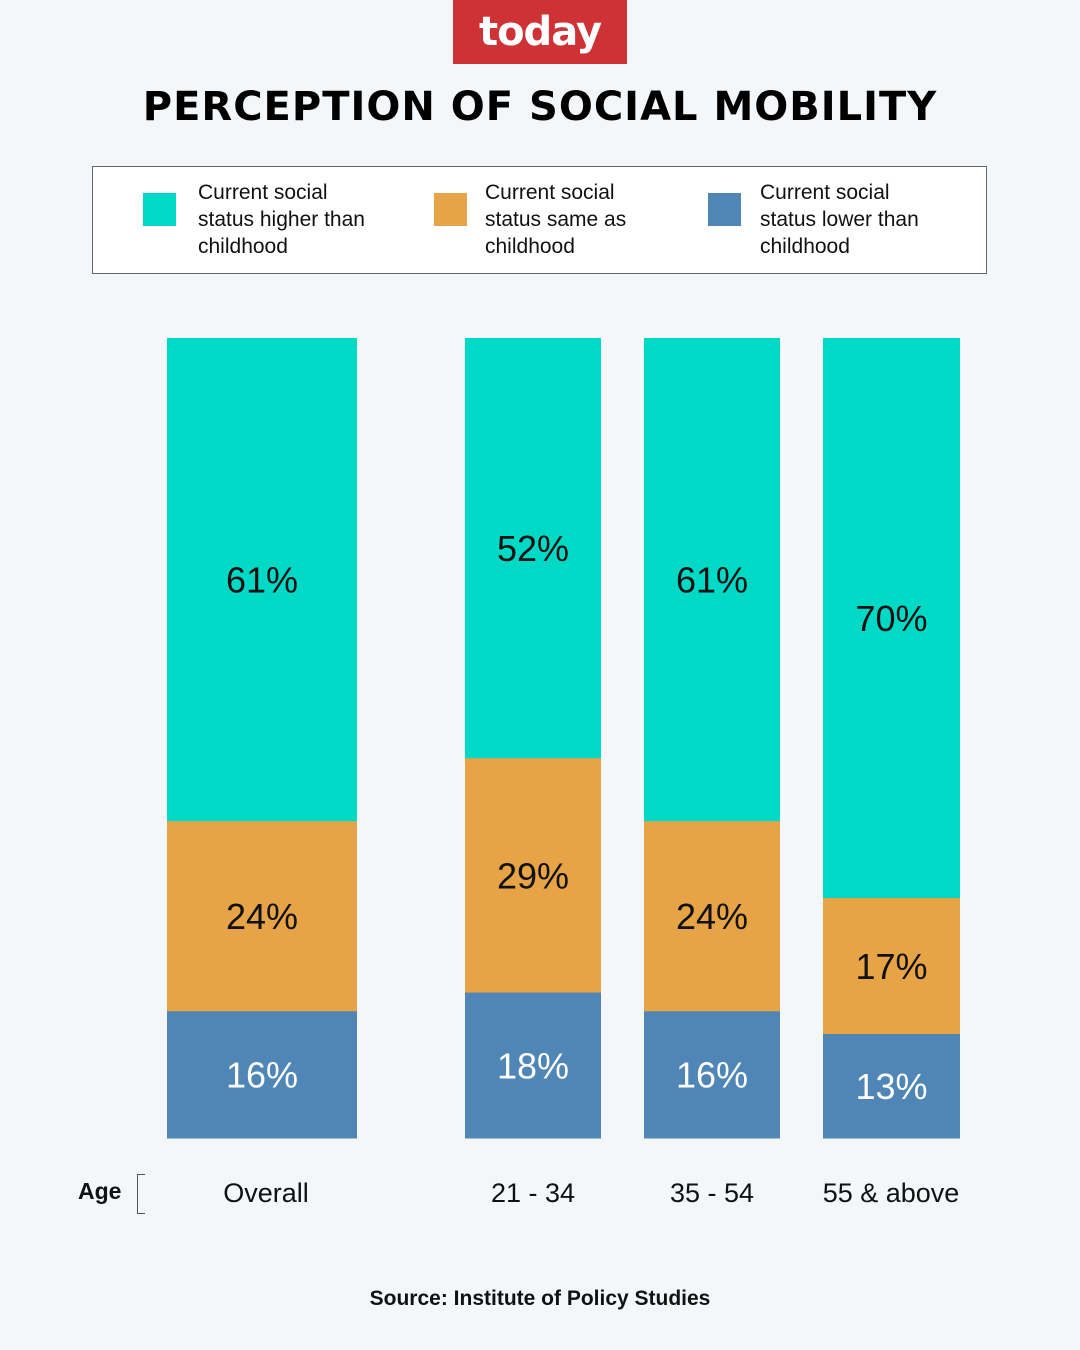 The height and width of the screenshot is (1350, 1080). I want to click on age-bracket, so click(141, 1194).